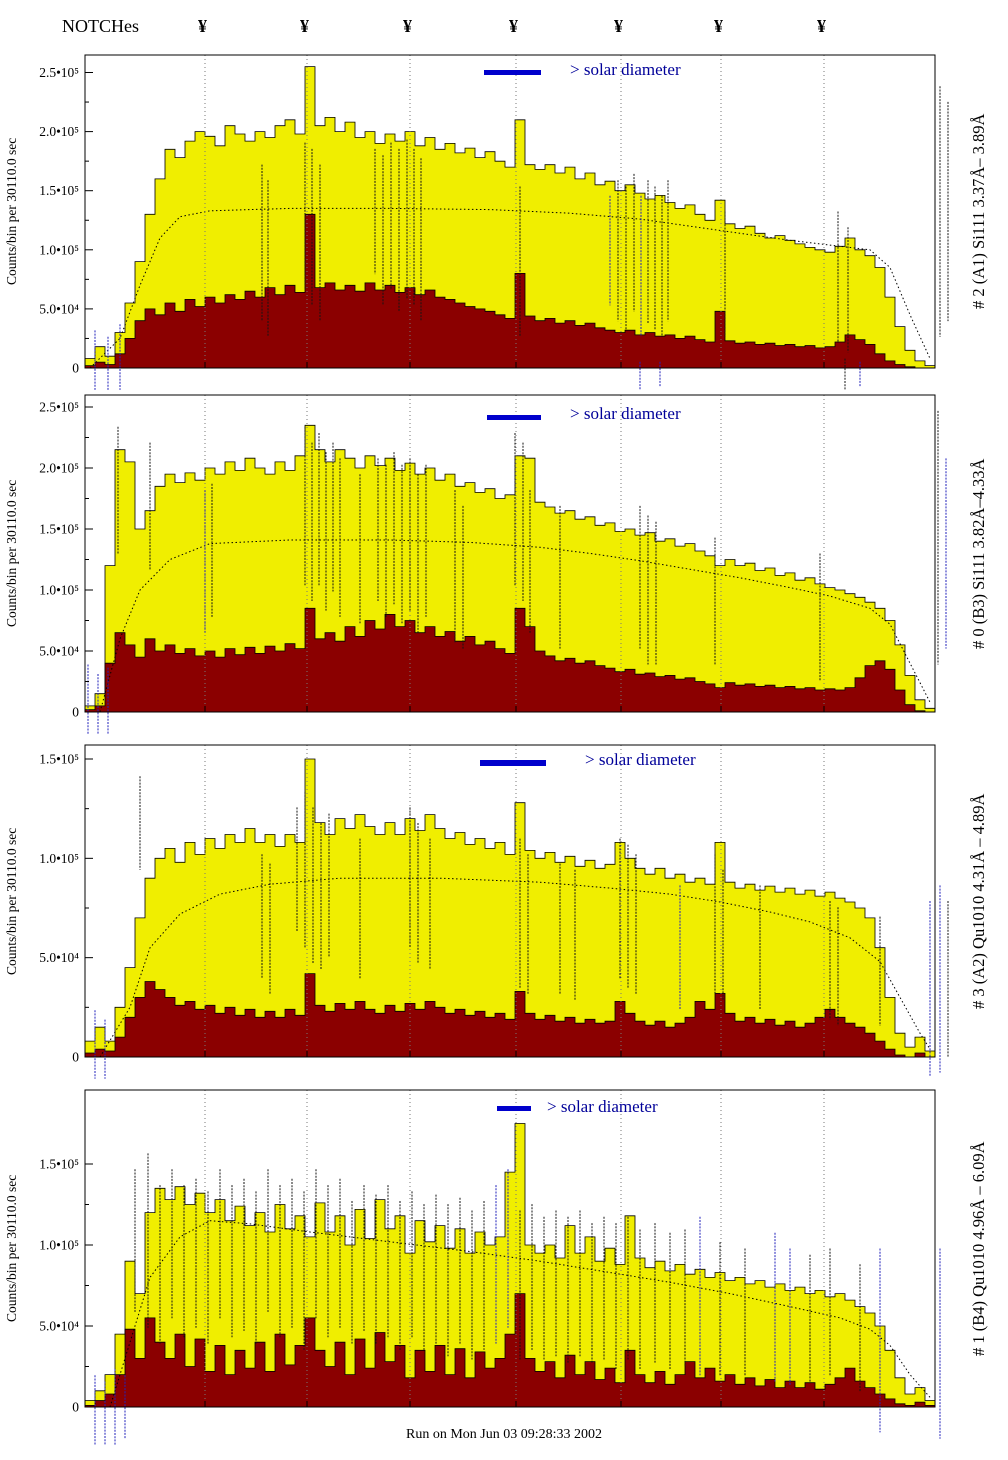  I want to click on solar-diameter-label-panel3: > solar diameter, so click(640, 759).